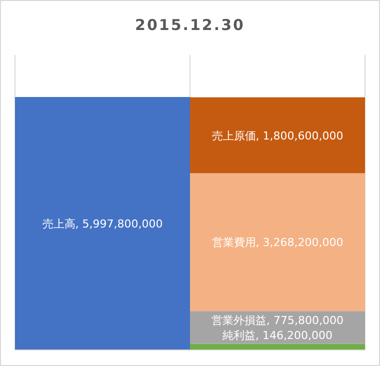 The image size is (380, 366). I want to click on data-label: , 3,268,200,000, so click(300, 243).